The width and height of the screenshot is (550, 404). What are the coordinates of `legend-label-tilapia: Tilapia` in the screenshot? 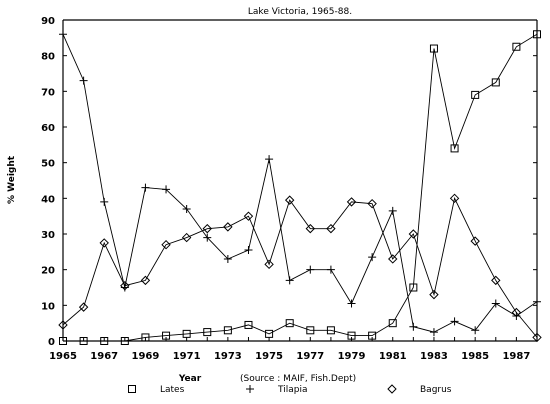 It's located at (292, 390).